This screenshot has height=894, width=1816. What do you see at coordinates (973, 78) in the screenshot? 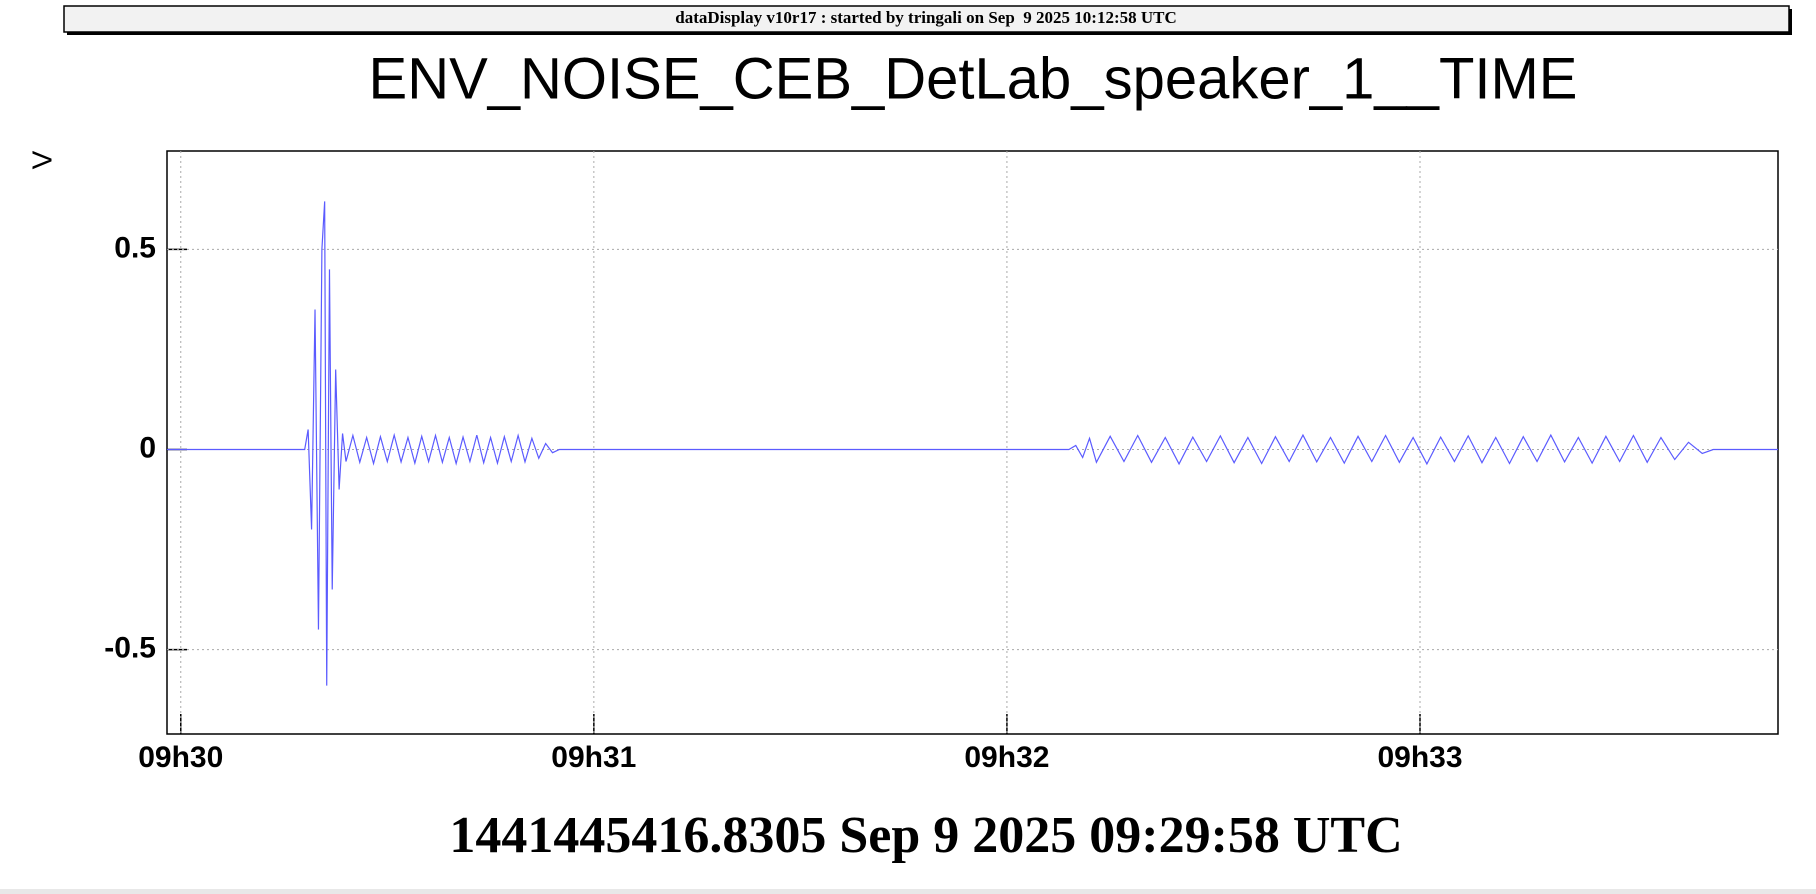
I see `chart-title: ENV_NOISE_CEB_DetLab_speaker_1__TIME` at bounding box center [973, 78].